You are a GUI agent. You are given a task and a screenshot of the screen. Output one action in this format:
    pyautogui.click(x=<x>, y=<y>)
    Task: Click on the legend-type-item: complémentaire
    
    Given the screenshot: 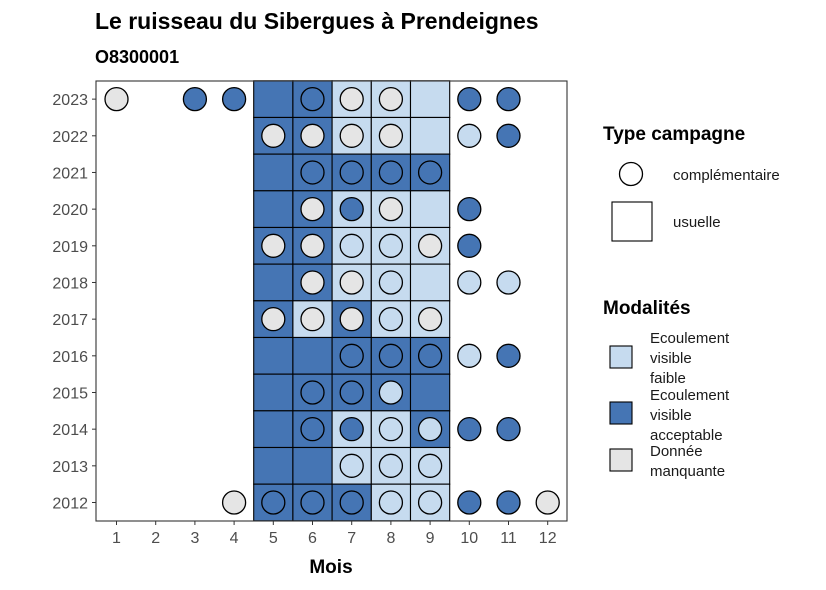 What is the action you would take?
    pyautogui.click(x=726, y=175)
    